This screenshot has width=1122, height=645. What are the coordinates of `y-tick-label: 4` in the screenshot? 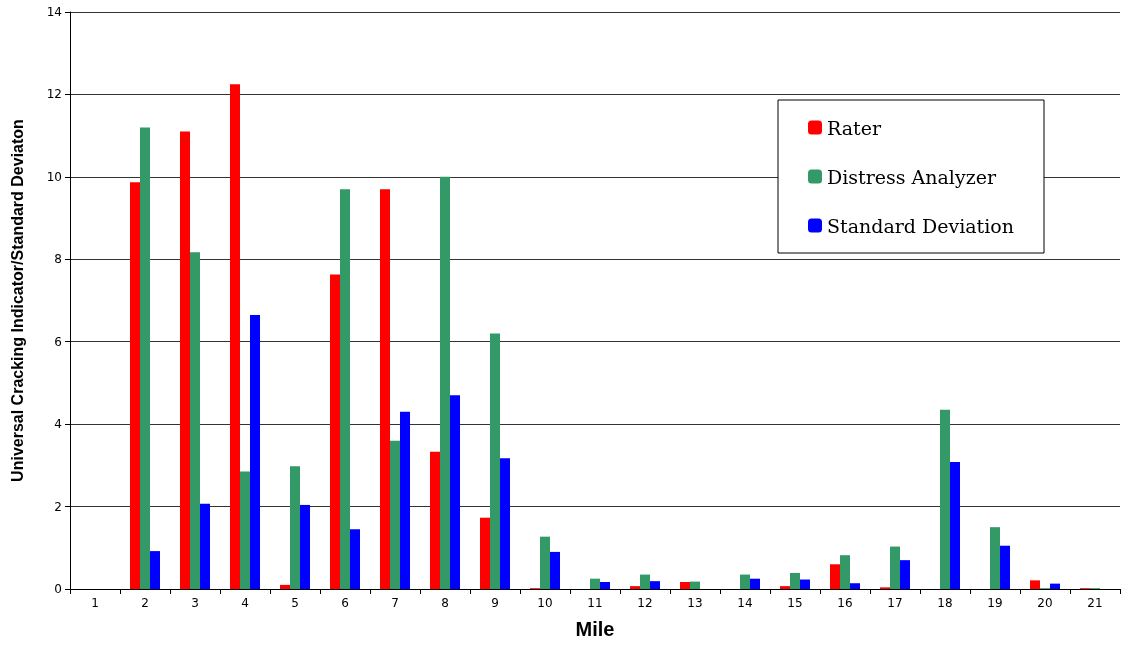 It's located at (58, 424).